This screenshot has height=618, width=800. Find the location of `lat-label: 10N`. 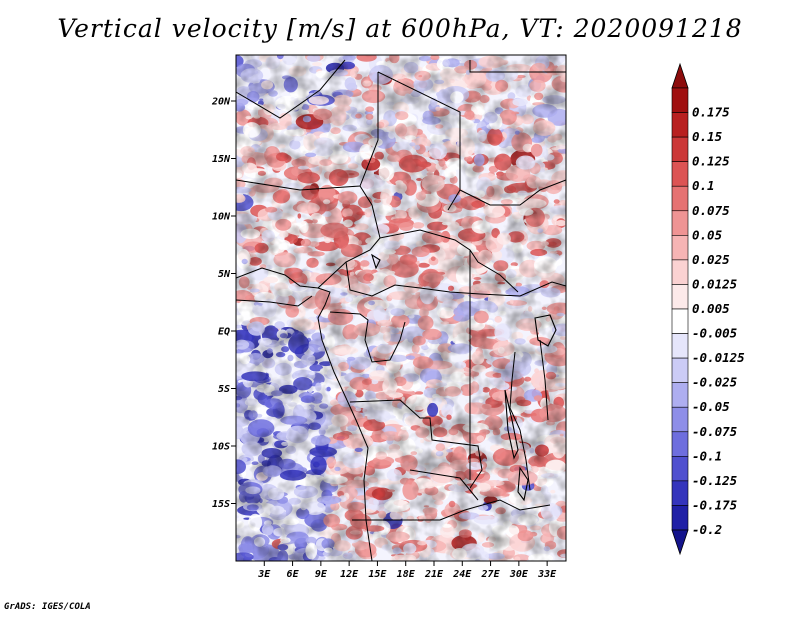

lat-label: 10N is located at coordinates (221, 217).